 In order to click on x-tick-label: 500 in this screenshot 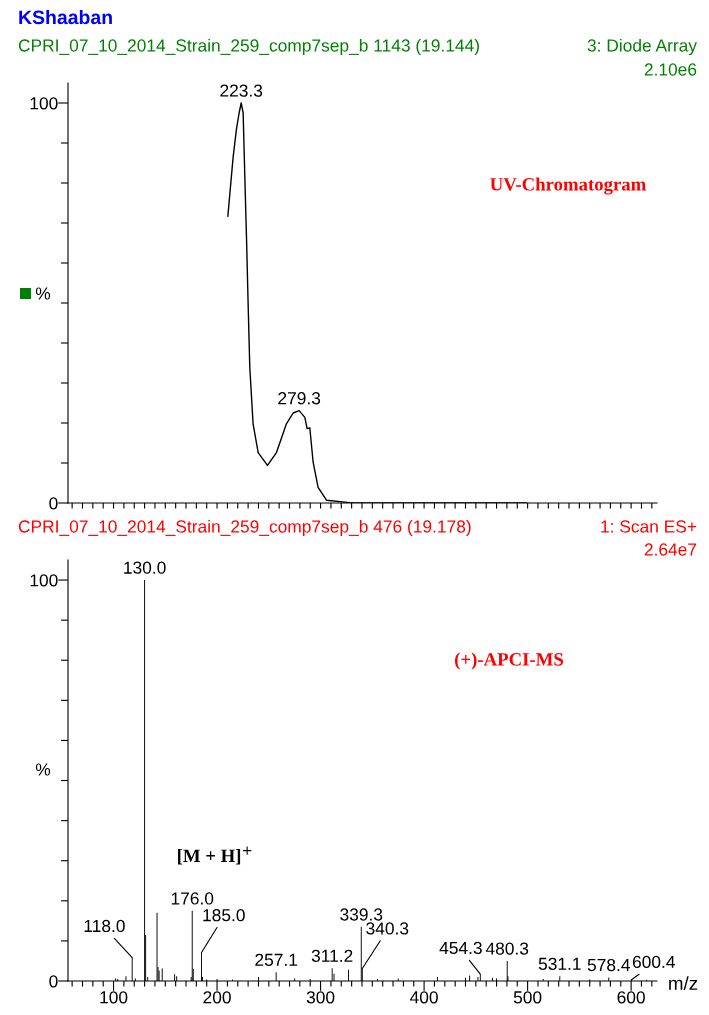, I will do `click(527, 997)`.